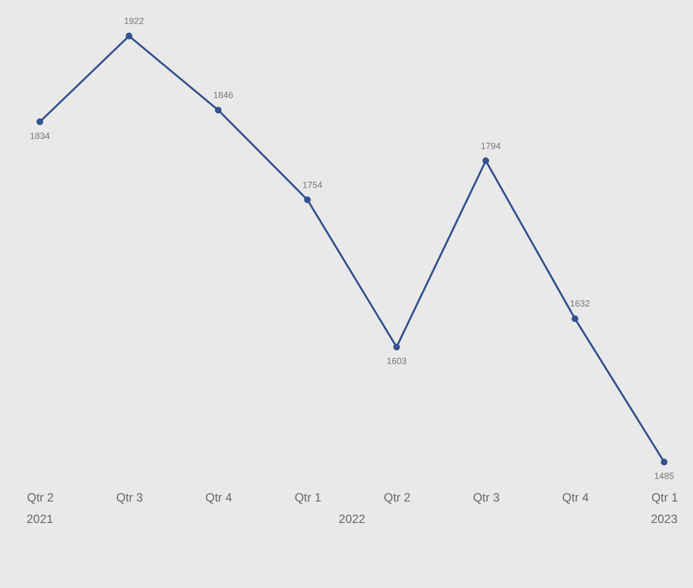 Image resolution: width=693 pixels, height=588 pixels. What do you see at coordinates (580, 303) in the screenshot?
I see `data-label: 1632` at bounding box center [580, 303].